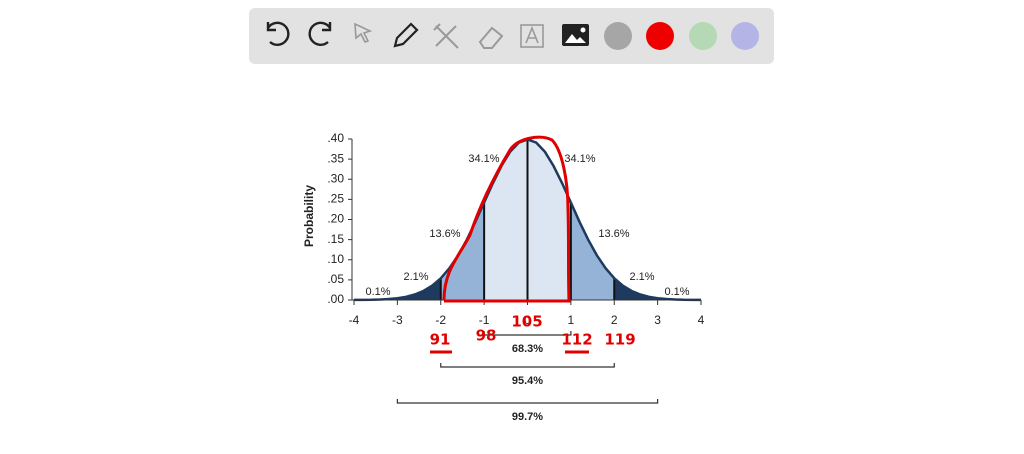  What do you see at coordinates (506, 219) in the screenshot?
I see `hand-outline` at bounding box center [506, 219].